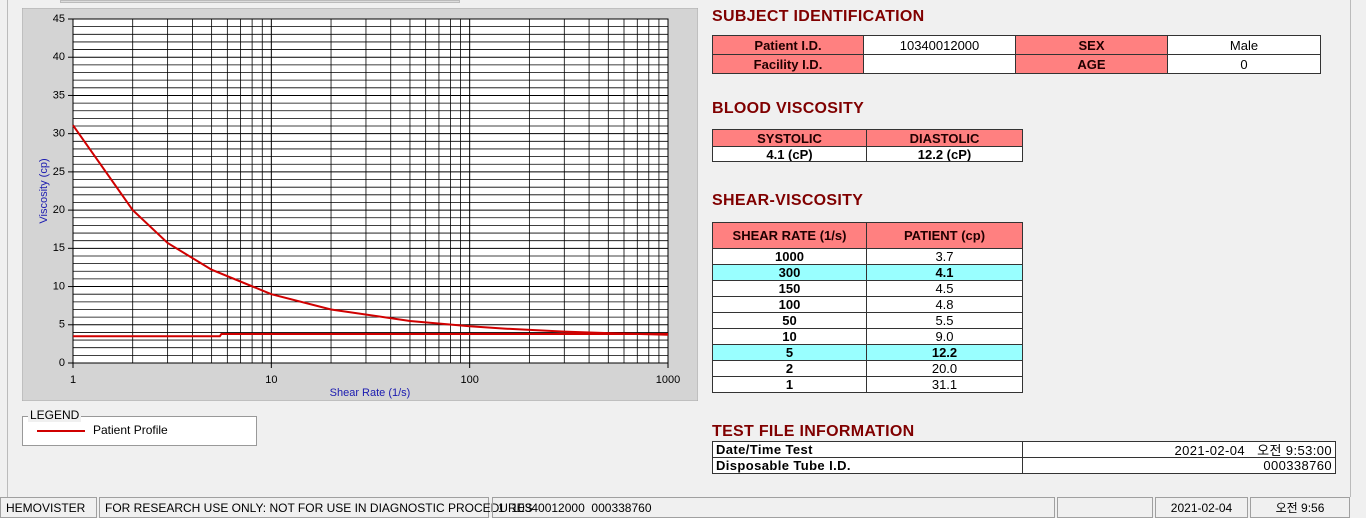 This screenshot has height=518, width=1366. What do you see at coordinates (789, 368) in the screenshot?
I see `table-cell: 2` at bounding box center [789, 368].